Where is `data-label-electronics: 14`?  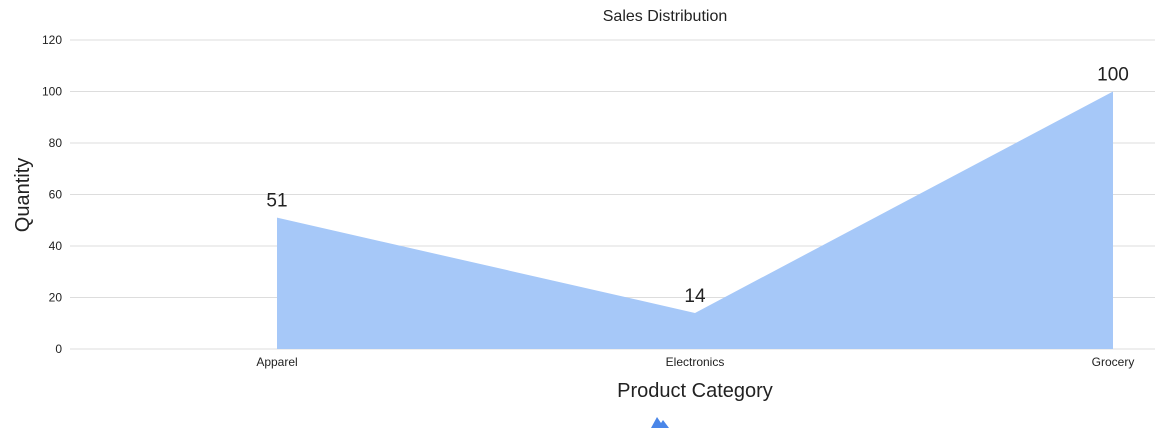
data-label-electronics: 14 is located at coordinates (695, 296).